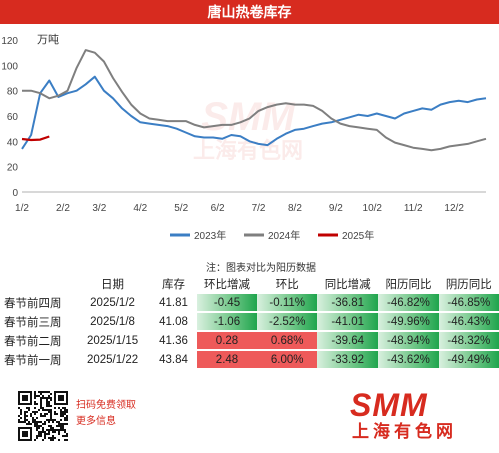 The width and height of the screenshot is (499, 453). What do you see at coordinates (218, 208) in the screenshot?
I see `x-tick-label: 6/2` at bounding box center [218, 208].